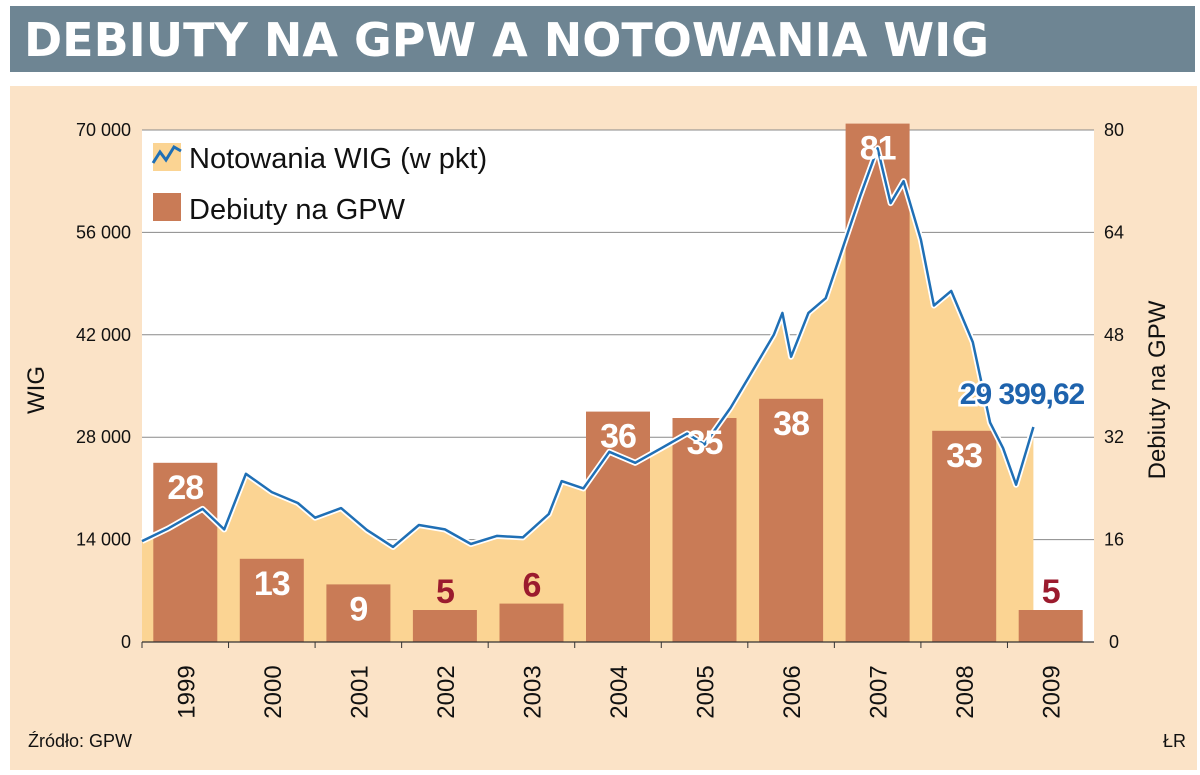  Describe the element at coordinates (359, 691) in the screenshot. I see `x-tick-label: 2001` at that location.